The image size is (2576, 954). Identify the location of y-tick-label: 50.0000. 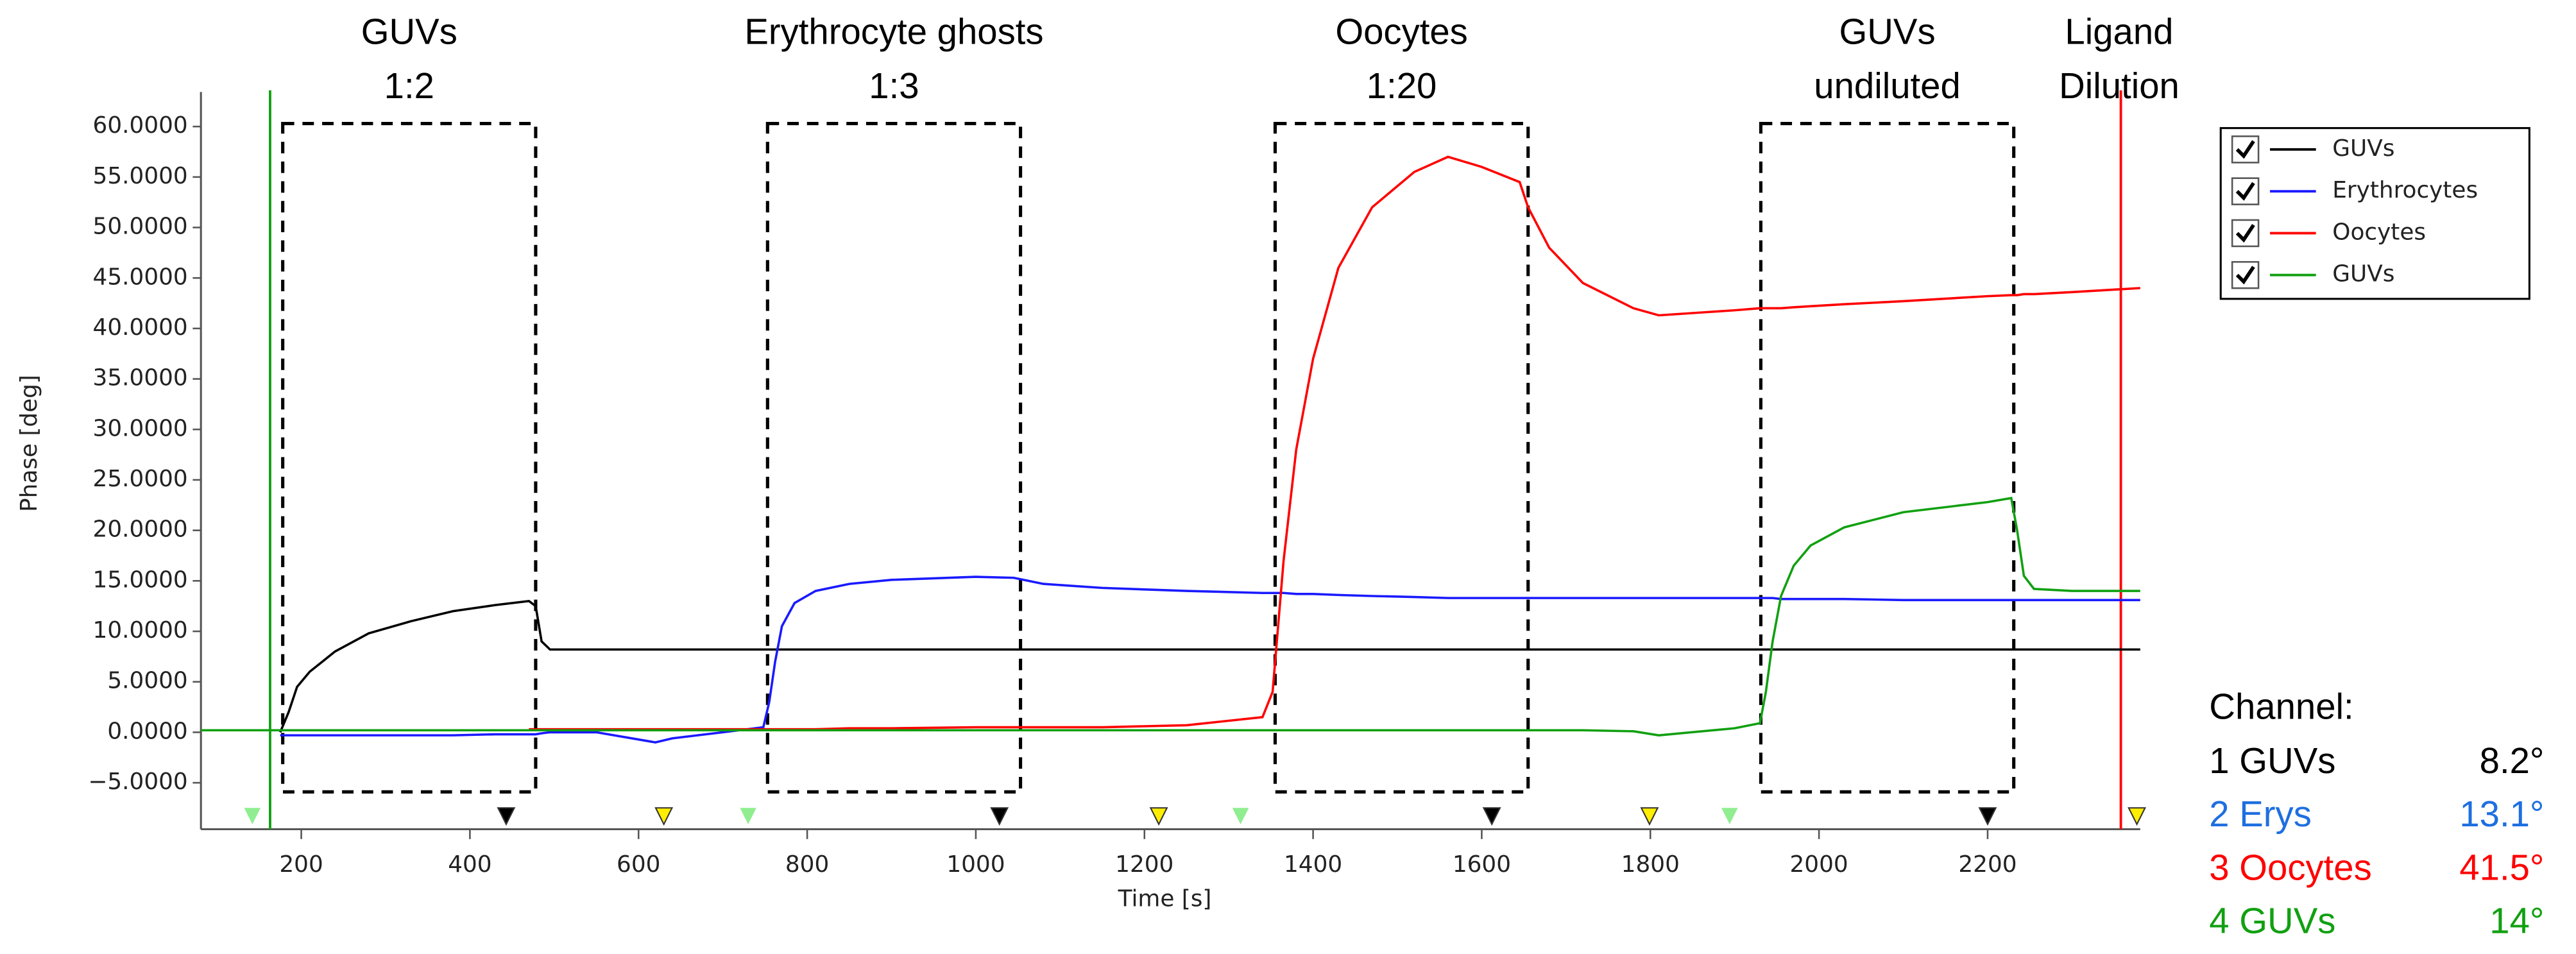
(140, 227).